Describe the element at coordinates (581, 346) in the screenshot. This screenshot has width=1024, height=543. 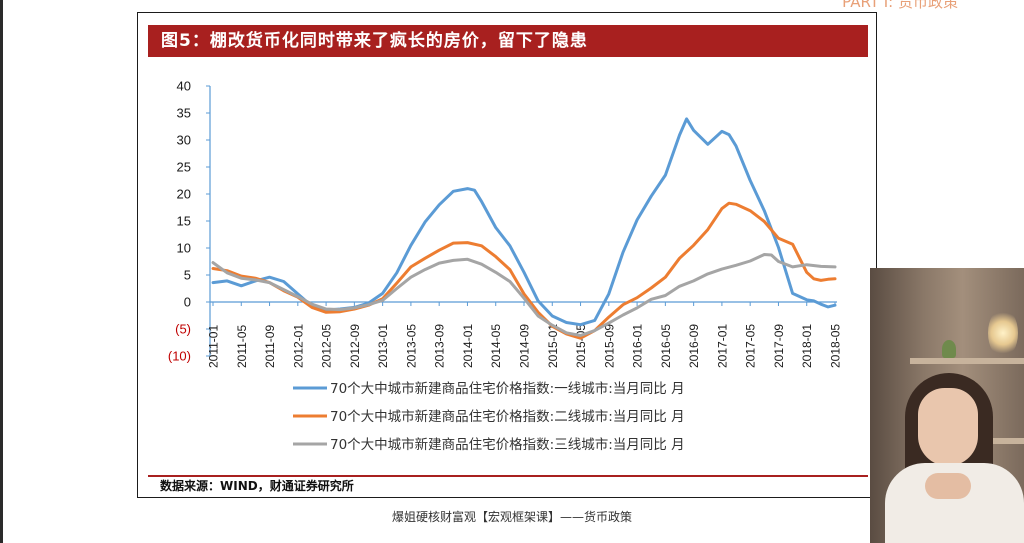
I see `x-tick-label: 2015-05` at that location.